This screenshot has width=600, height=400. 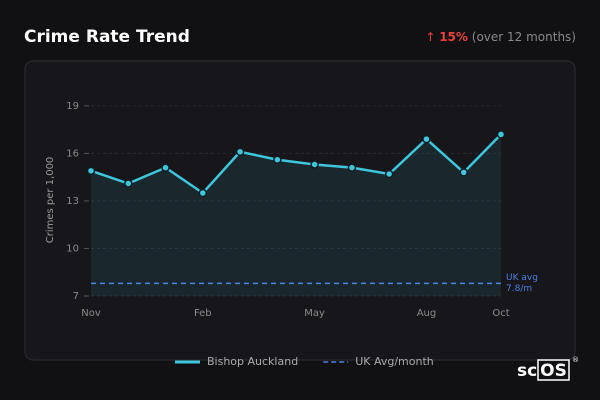 I want to click on change-arrow: ↑, so click(x=430, y=37).